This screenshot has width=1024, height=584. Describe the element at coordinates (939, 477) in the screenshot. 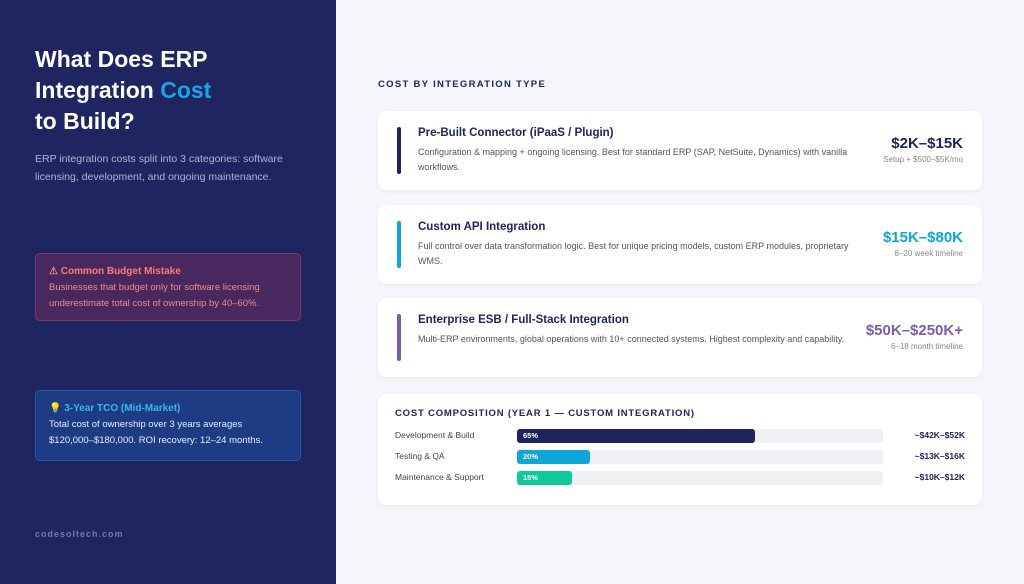

I see `row-amount: ~$10K–$12K` at that location.